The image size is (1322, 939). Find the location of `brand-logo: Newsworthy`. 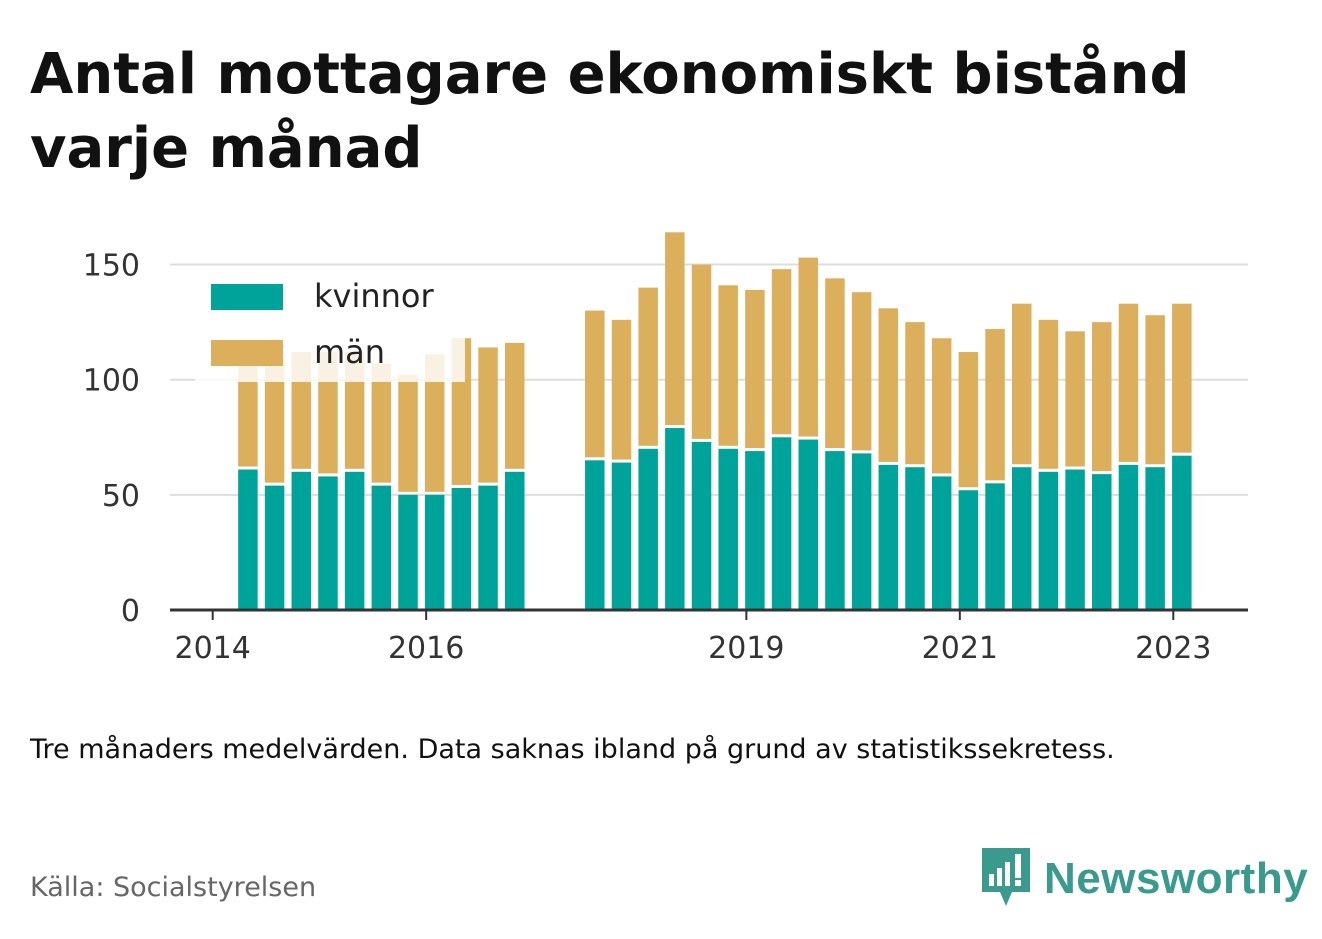

brand-logo: Newsworthy is located at coordinates (1145, 879).